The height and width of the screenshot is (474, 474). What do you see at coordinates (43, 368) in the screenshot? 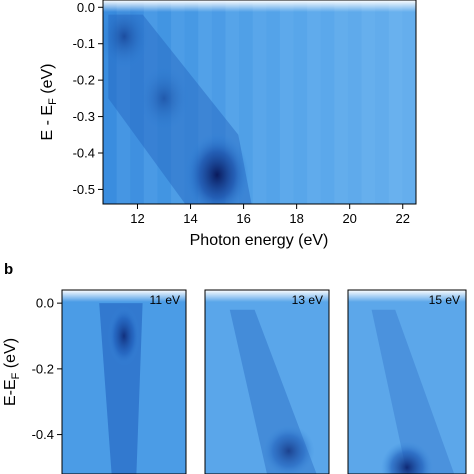
I see `panel-b-ytick-label: -0.2` at bounding box center [43, 368].